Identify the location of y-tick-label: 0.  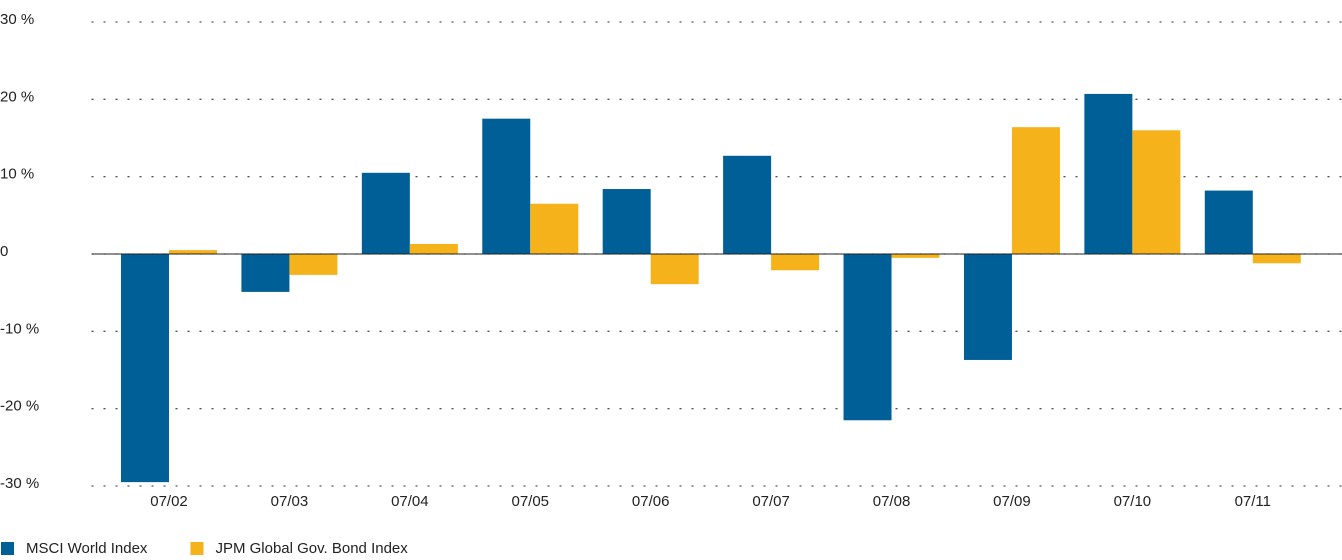
(4, 251).